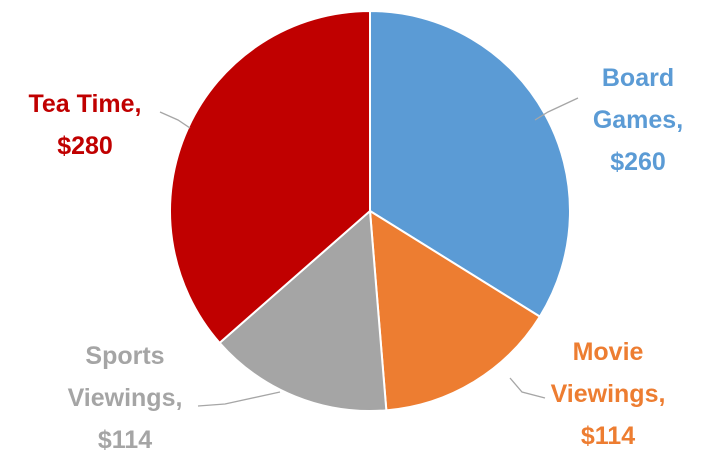  I want to click on data-label-movie-viewings: Movie Viewings, $114, so click(608, 394).